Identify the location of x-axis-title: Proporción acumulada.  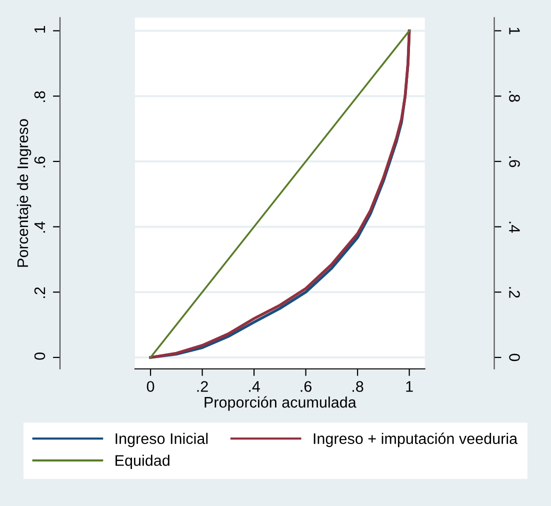
(280, 403).